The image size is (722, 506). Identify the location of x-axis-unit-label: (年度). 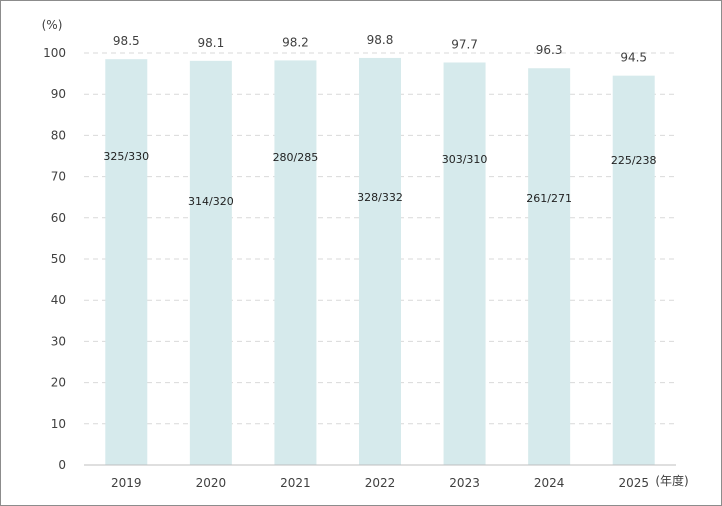
(671, 480).